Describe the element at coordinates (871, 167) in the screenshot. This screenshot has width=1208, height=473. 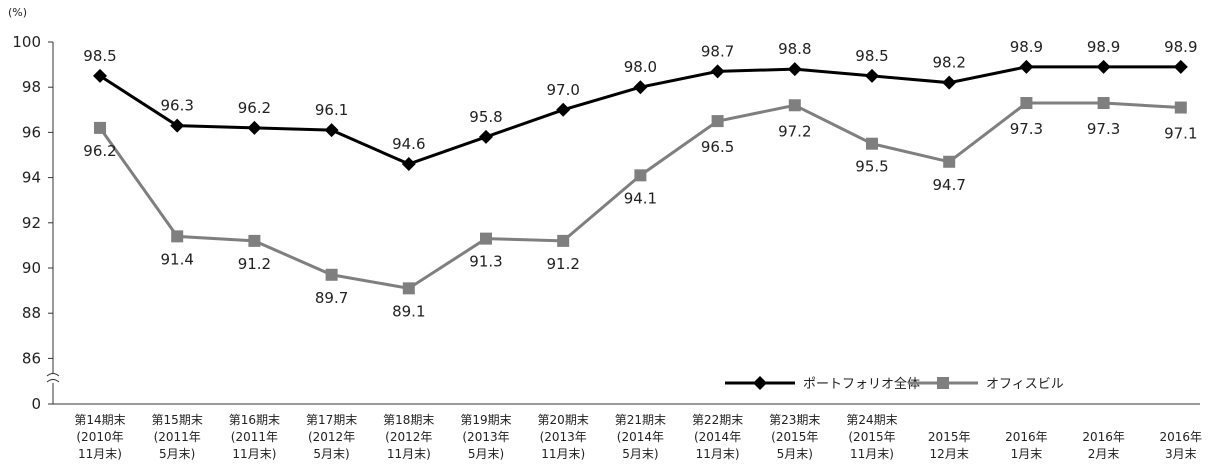
I see `data-label: 95.5` at that location.